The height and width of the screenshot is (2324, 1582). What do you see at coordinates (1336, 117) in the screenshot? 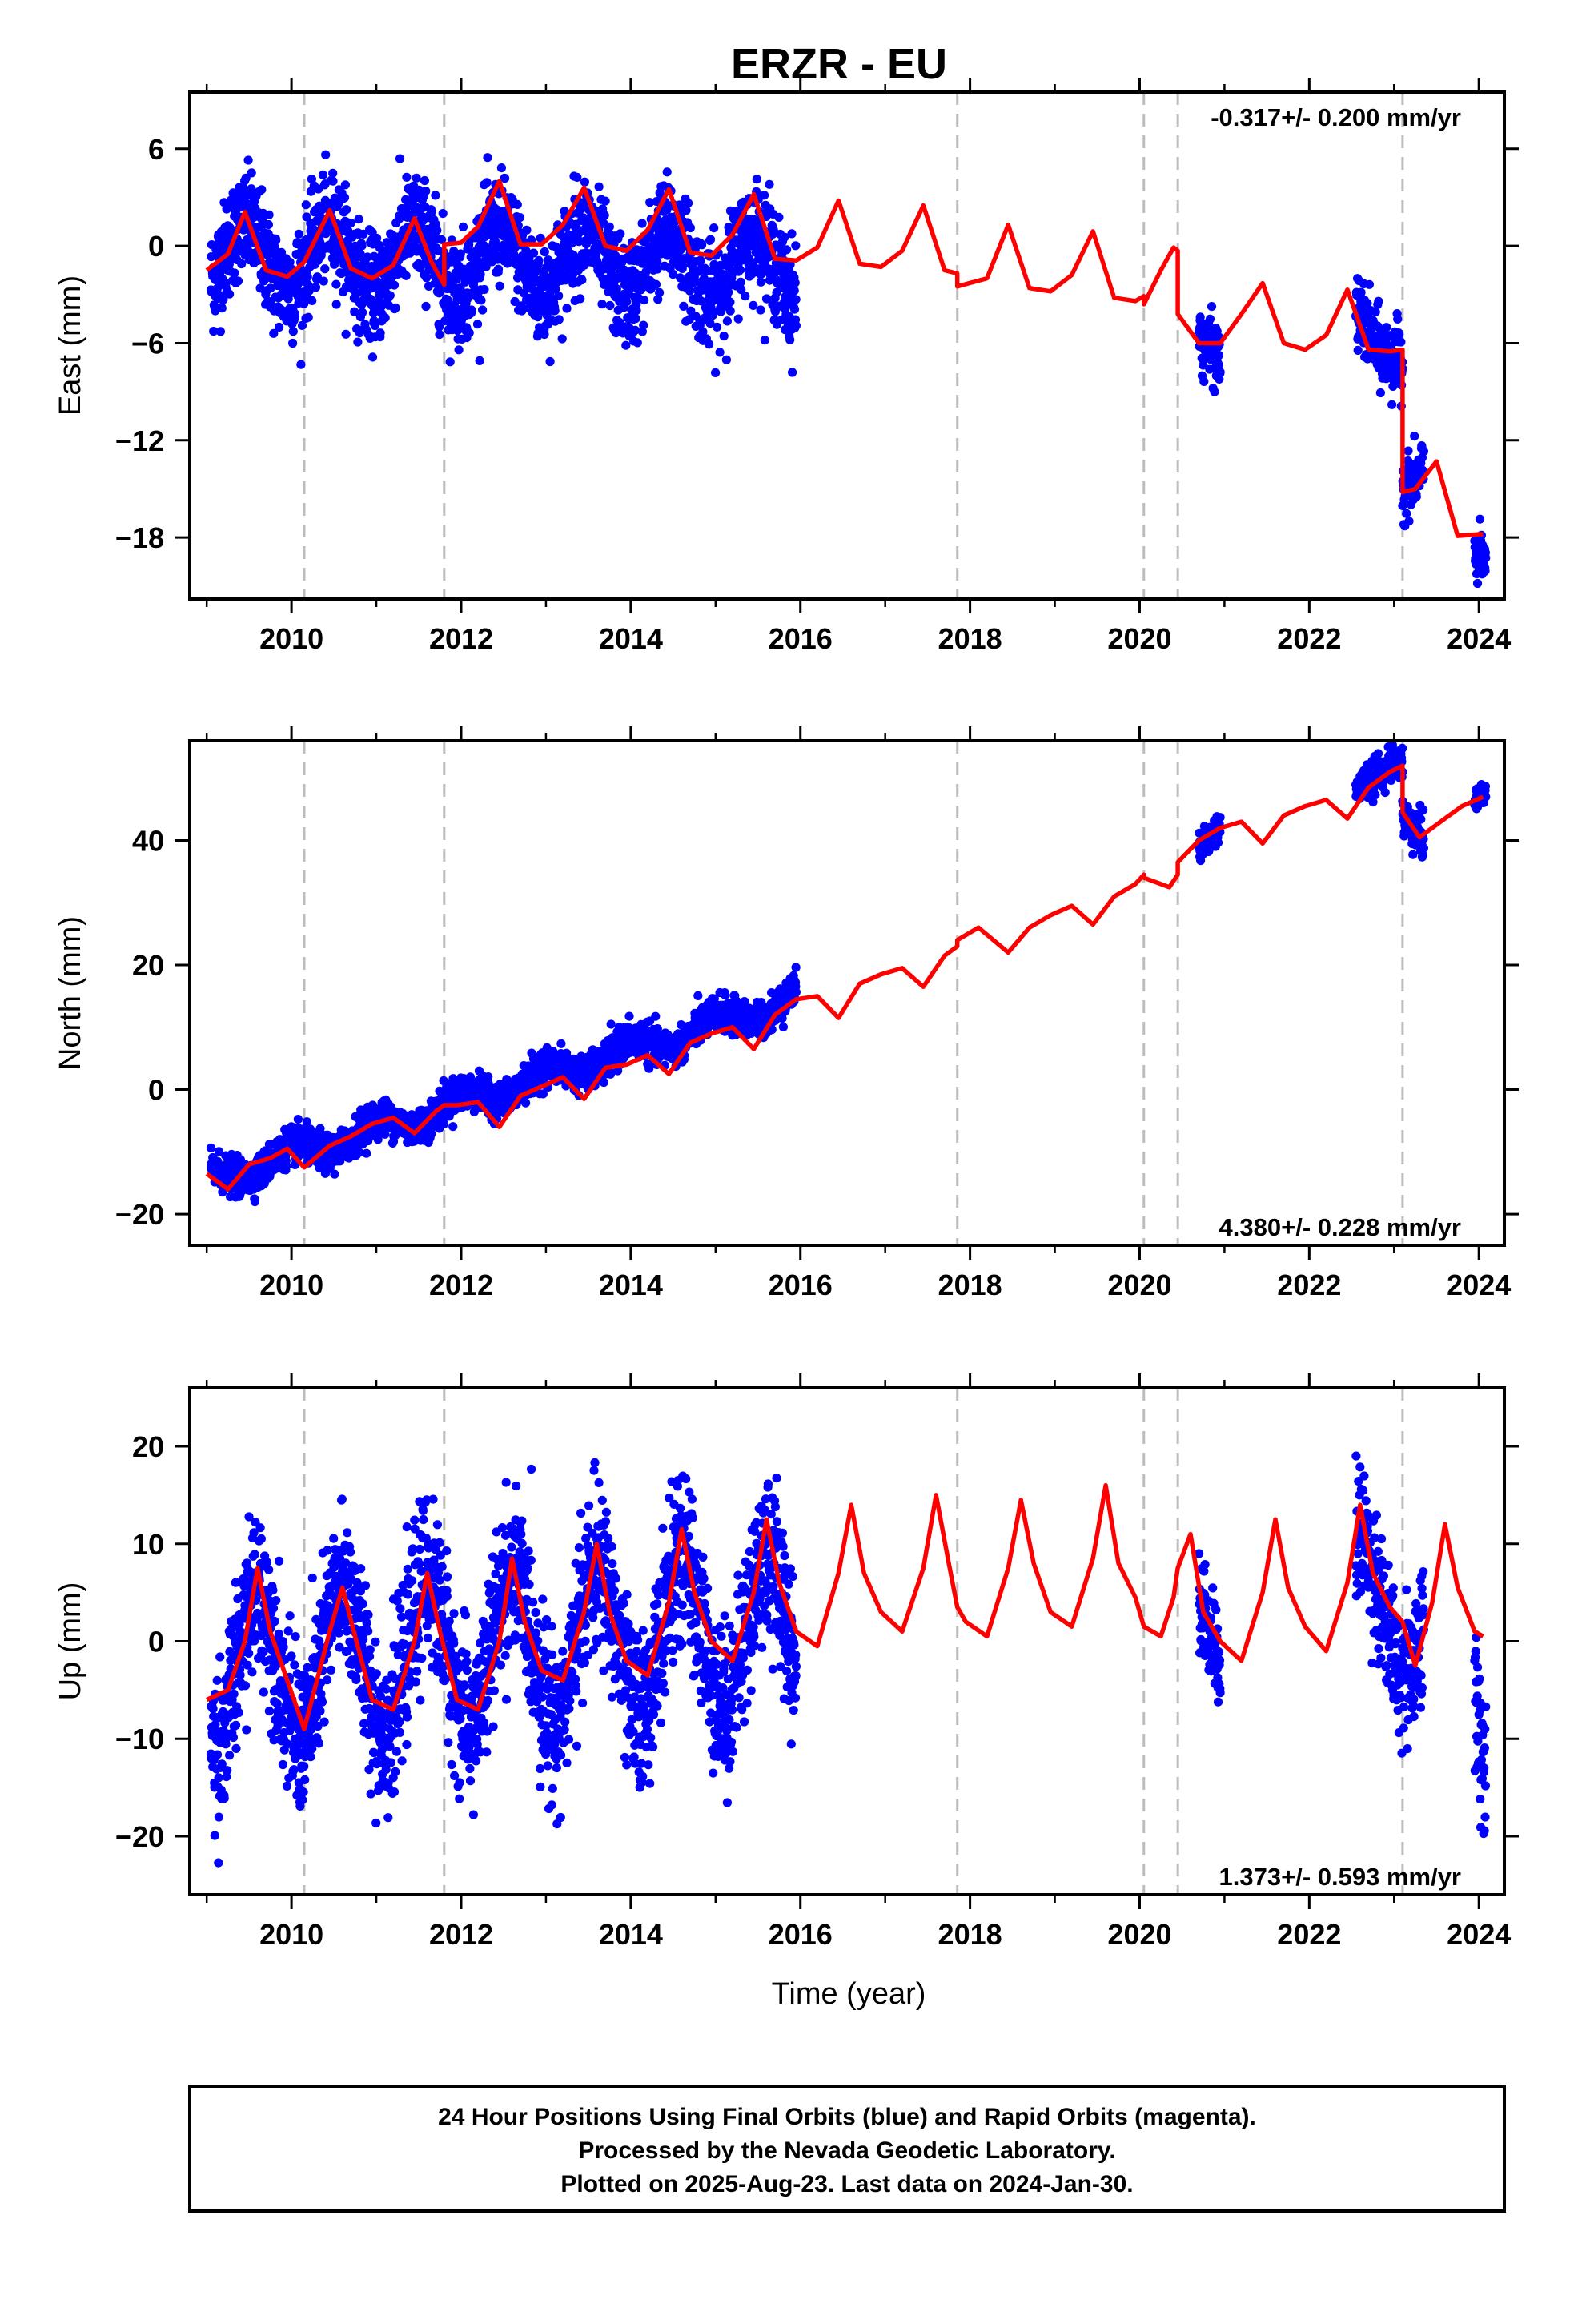
I see `velocity-label: -0.317+/- 0.200 mm/yr` at bounding box center [1336, 117].